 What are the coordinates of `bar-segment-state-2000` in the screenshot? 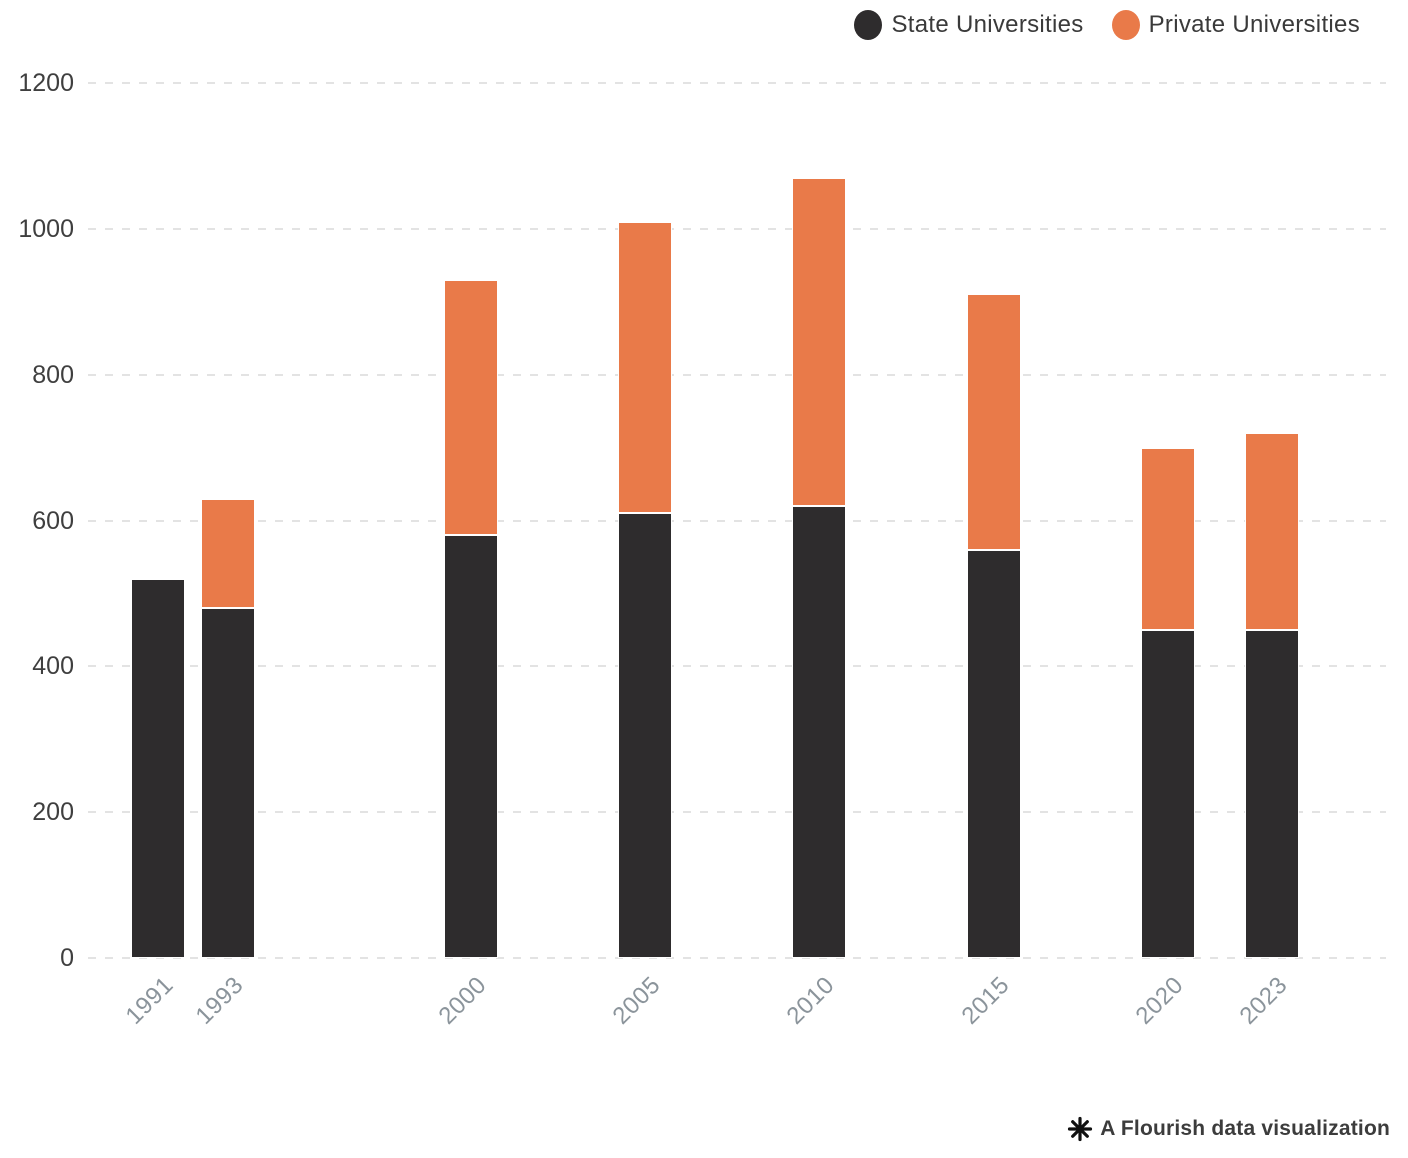 It's located at (471, 746).